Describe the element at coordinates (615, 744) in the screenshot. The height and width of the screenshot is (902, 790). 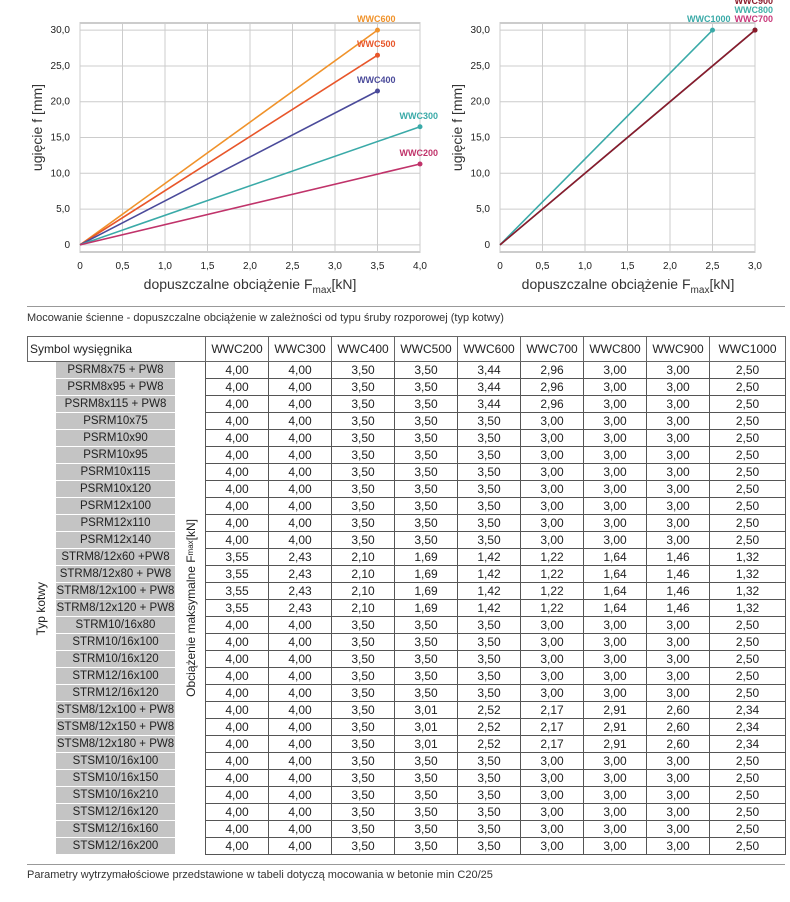
I see `value-cell: 2,91` at that location.